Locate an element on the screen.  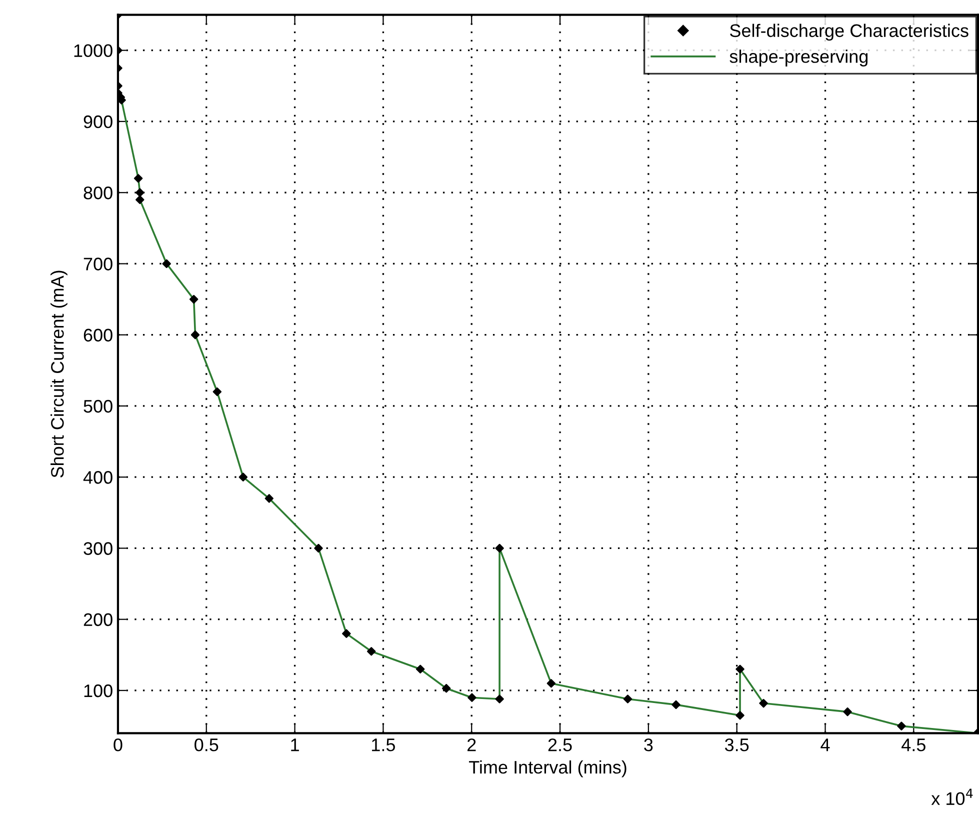
text: x 10$^{4}$ is located at coordinates (952, 796).